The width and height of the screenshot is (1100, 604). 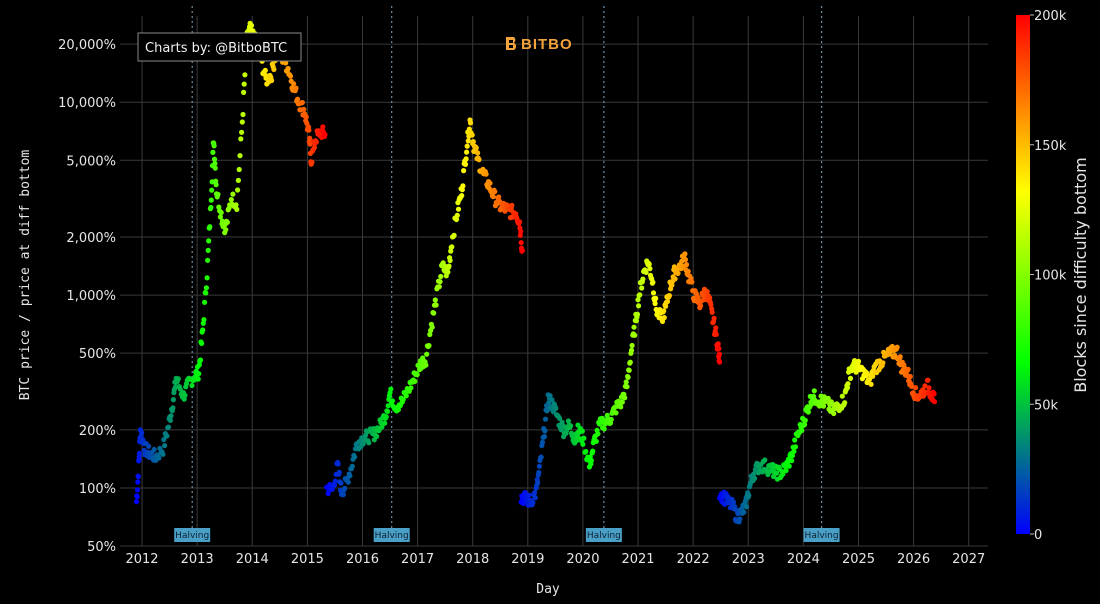 I want to click on x-tick-label: 2019, so click(x=527, y=559).